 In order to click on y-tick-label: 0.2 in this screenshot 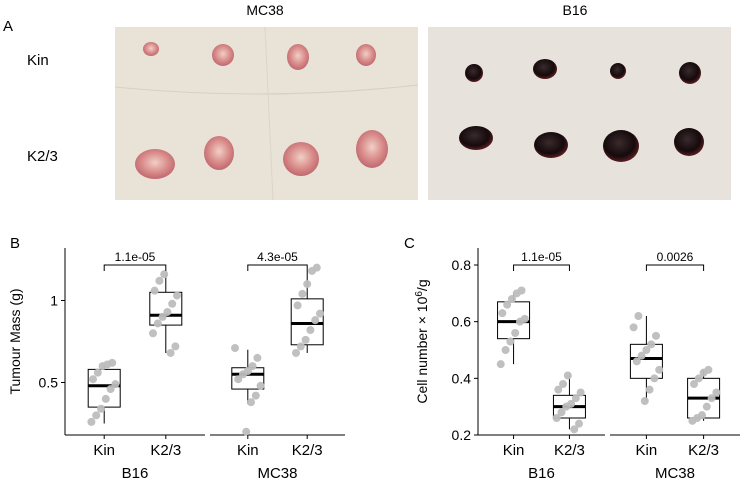, I will do `click(462, 435)`.